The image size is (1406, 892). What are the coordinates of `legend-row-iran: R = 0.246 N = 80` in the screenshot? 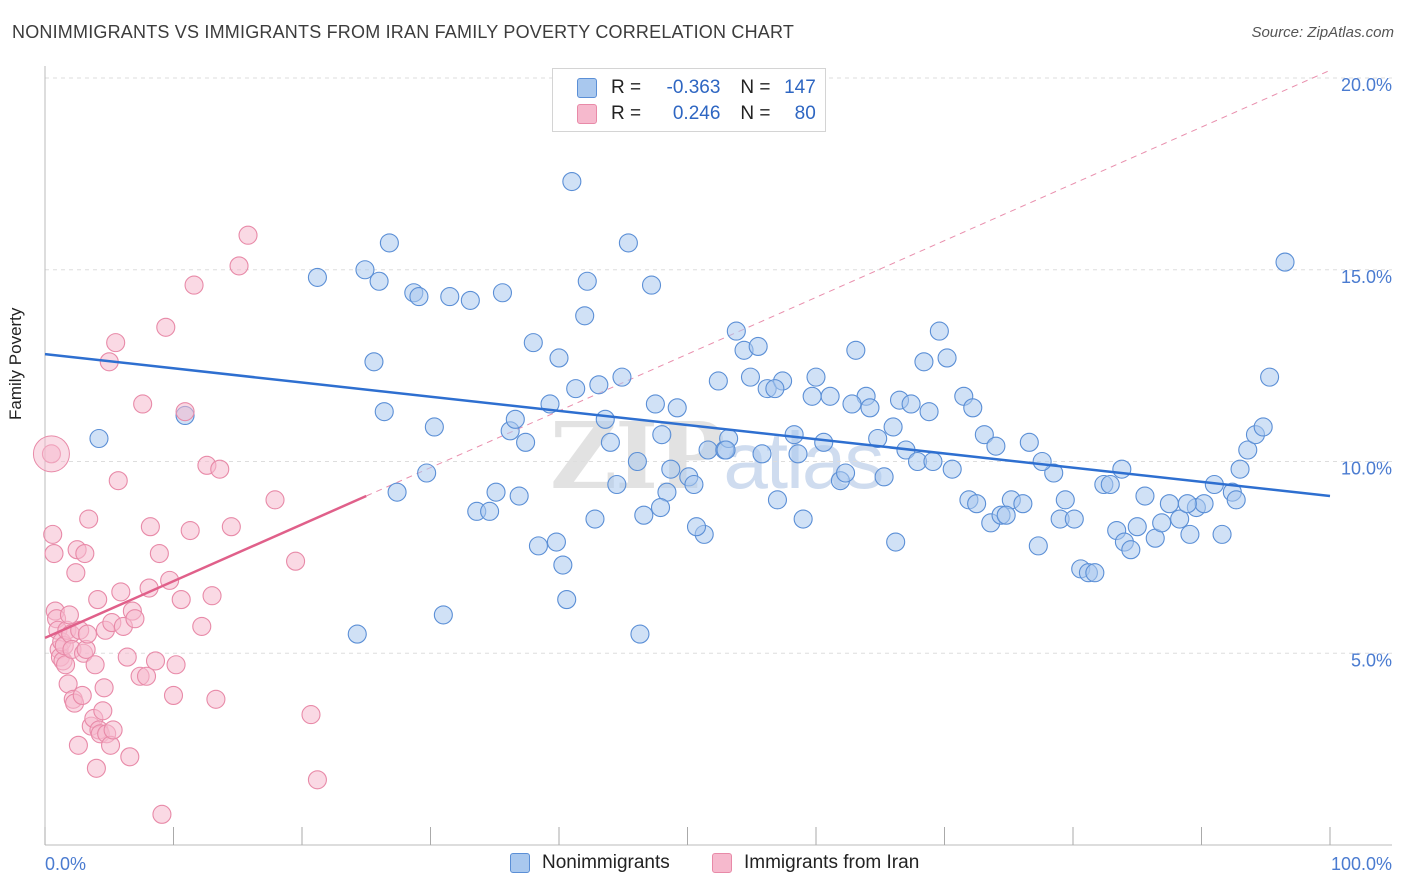 It's located at (696, 114).